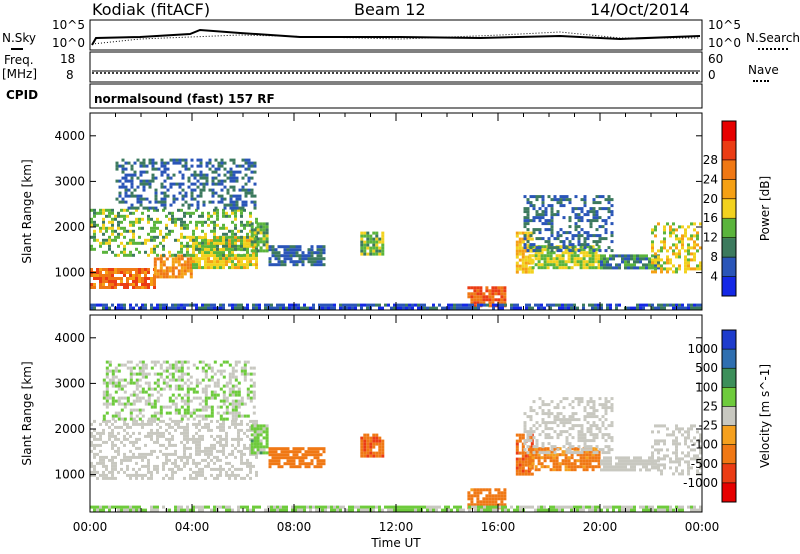 The image size is (800, 554). Describe the element at coordinates (729, 208) in the screenshot. I see `colorbar-frame` at that location.